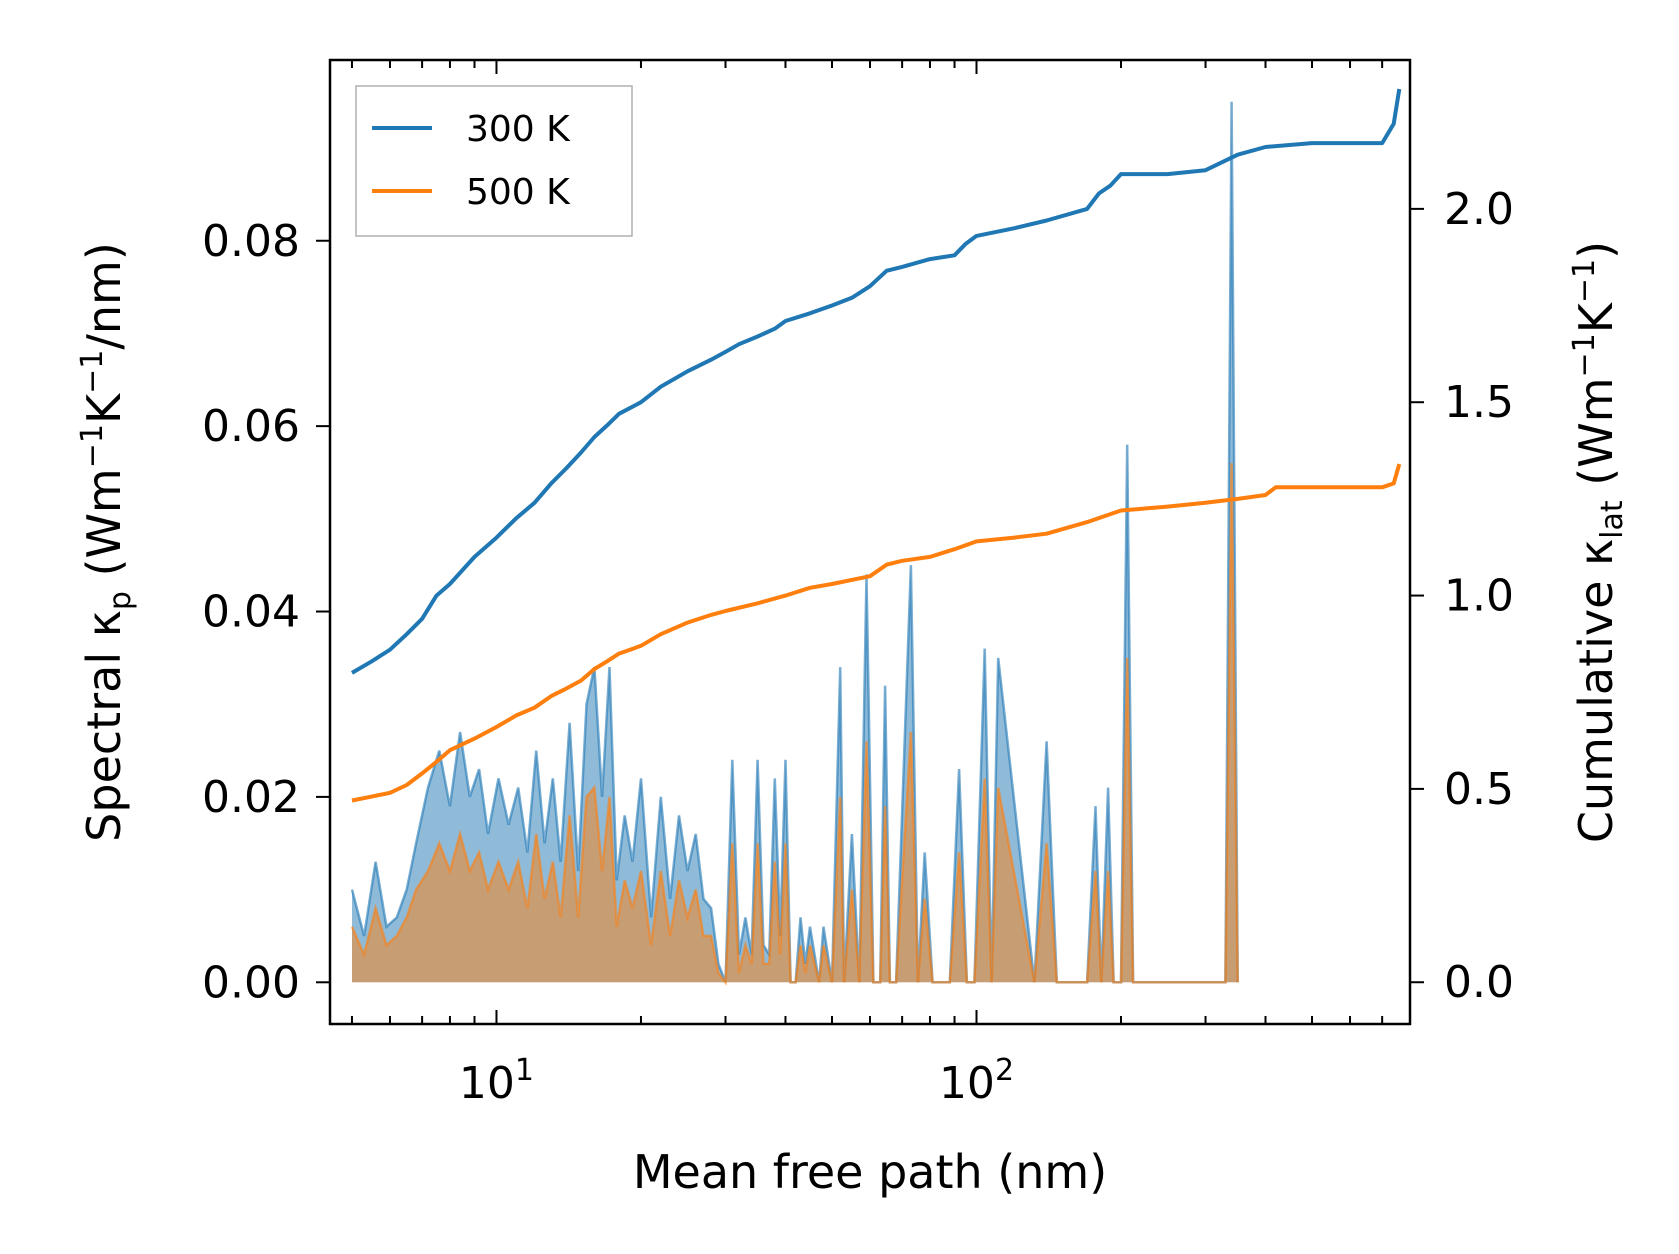 This screenshot has height=1254, width=1679. I want to click on legend-box, so click(494, 161).